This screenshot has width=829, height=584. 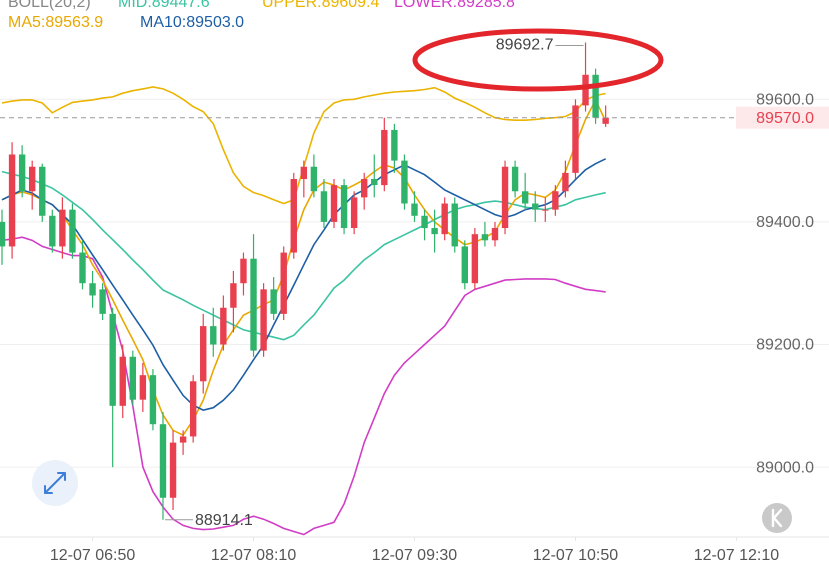 I want to click on kline-button-bg, so click(x=777, y=518).